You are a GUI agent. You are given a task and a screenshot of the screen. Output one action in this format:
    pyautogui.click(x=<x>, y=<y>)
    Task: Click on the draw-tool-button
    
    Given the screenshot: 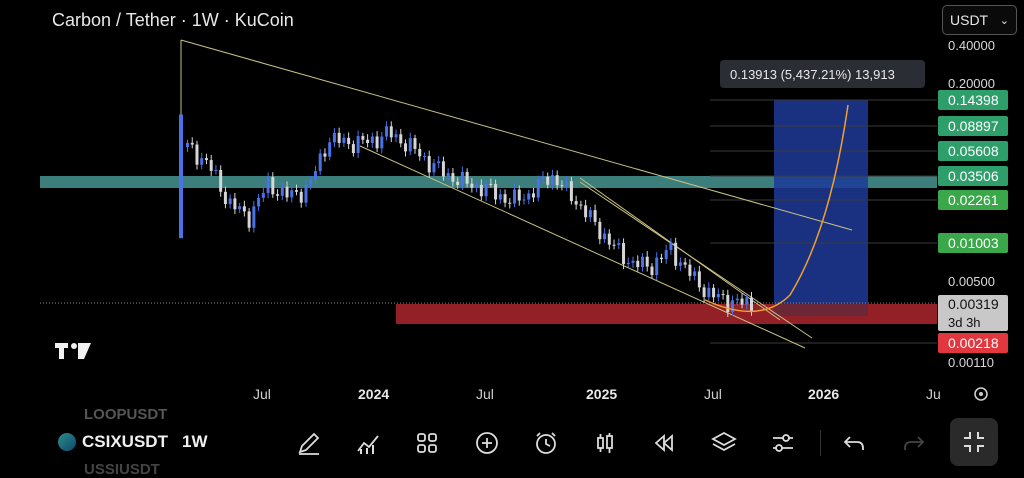 What is the action you would take?
    pyautogui.click(x=309, y=443)
    